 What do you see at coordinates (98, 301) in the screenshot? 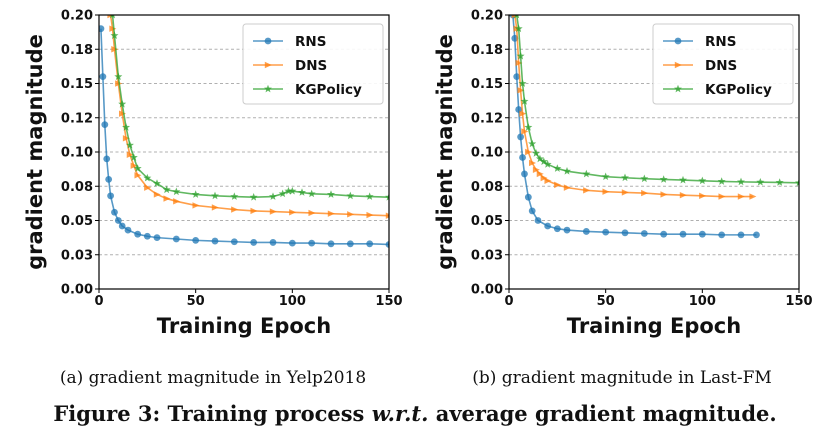
I see `x-tick-label: 0` at bounding box center [98, 301].